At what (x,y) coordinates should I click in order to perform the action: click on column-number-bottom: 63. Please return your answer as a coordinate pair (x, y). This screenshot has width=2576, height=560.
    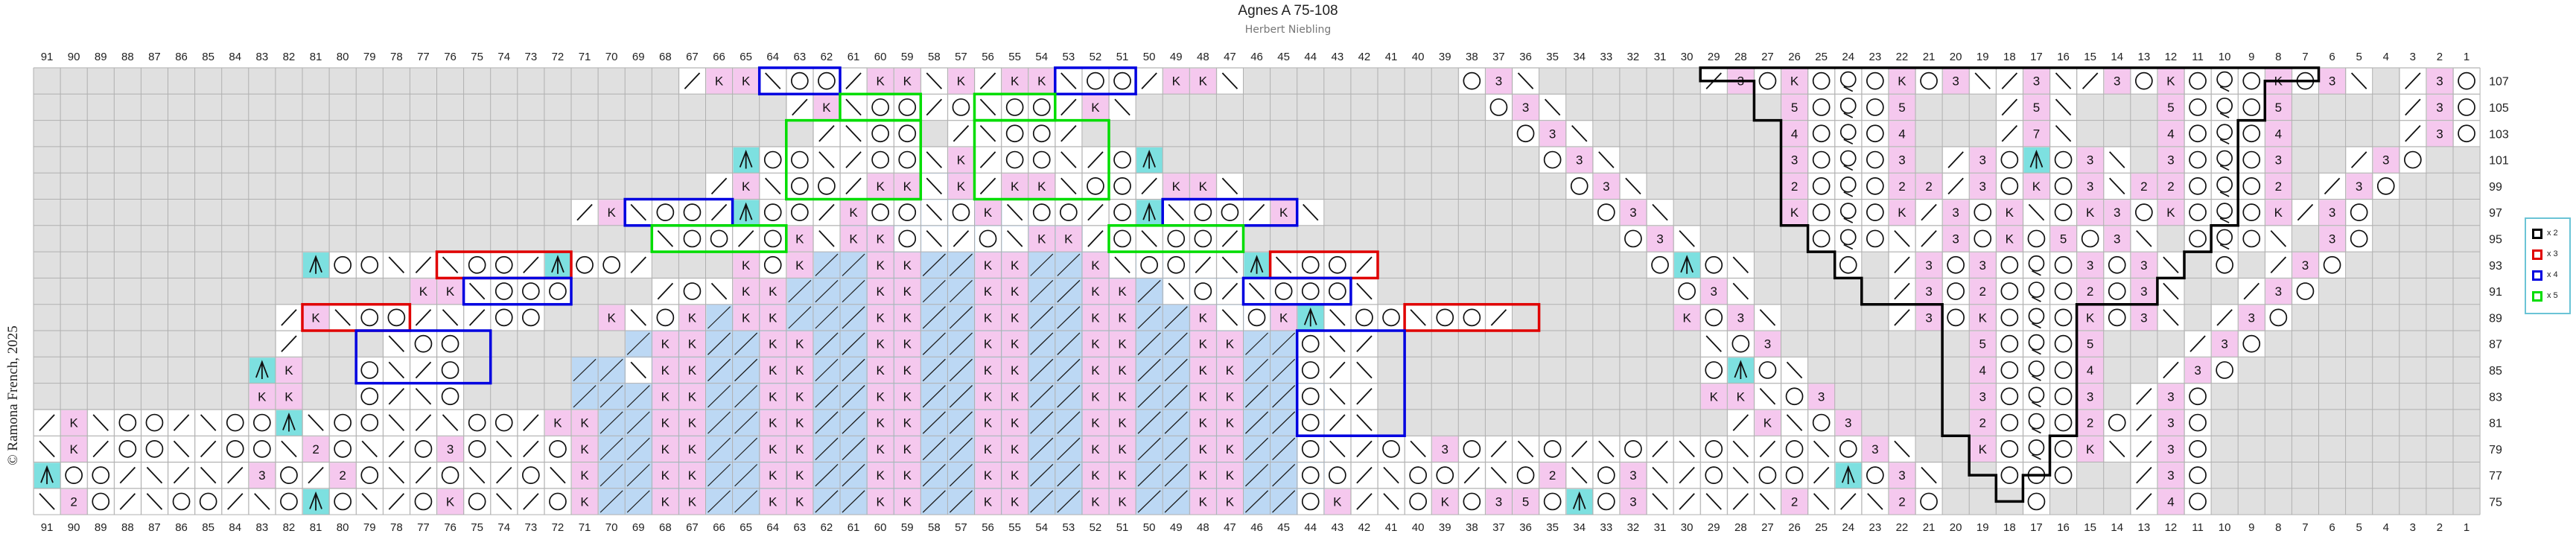
    Looking at the image, I should click on (800, 527).